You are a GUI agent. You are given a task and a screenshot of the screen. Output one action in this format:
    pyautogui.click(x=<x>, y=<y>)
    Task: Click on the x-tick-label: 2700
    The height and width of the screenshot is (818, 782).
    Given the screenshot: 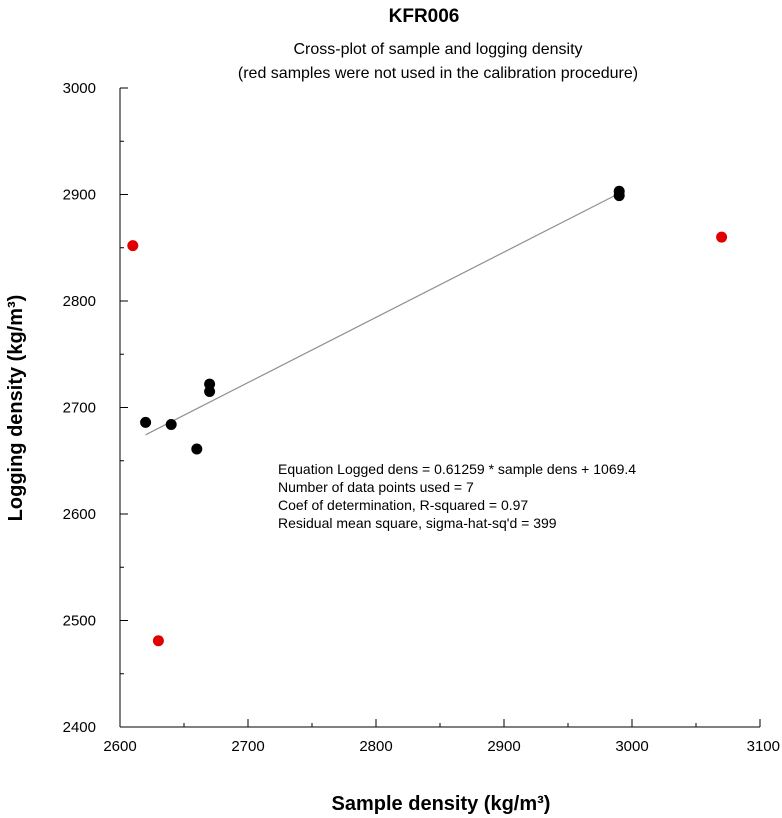 What is the action you would take?
    pyautogui.click(x=247, y=746)
    